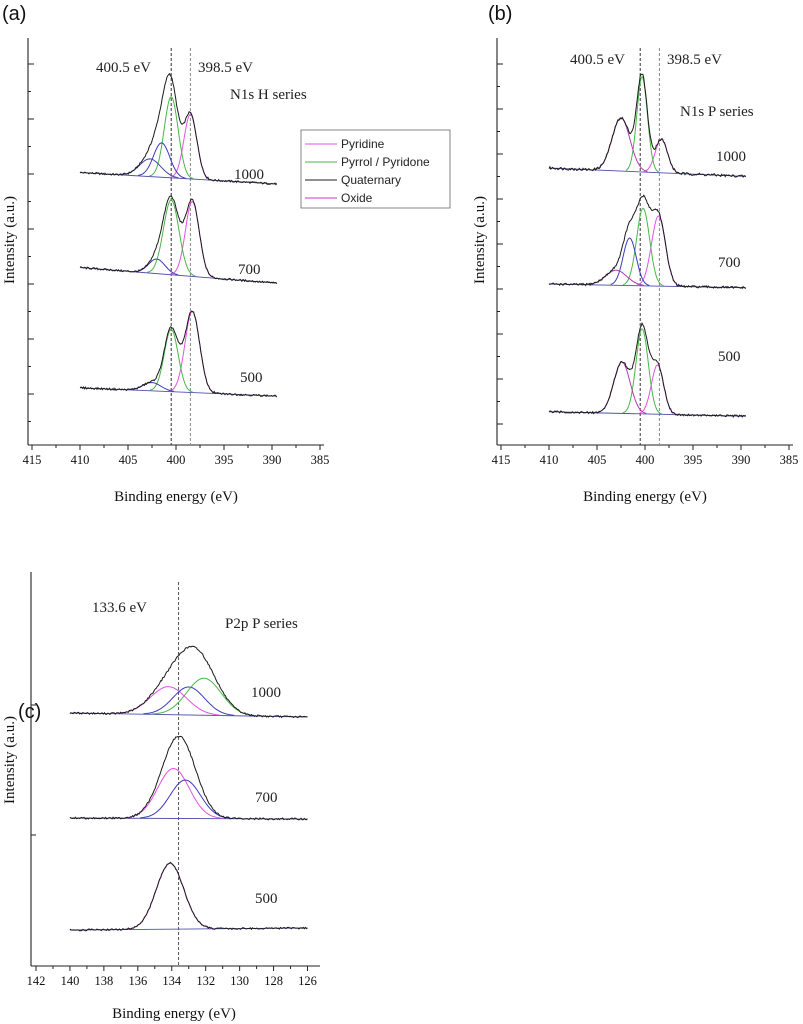 The width and height of the screenshot is (803, 1024). Describe the element at coordinates (123, 68) in the screenshot. I see `panel-a-ref-label-0: 400.5 eV` at that location.